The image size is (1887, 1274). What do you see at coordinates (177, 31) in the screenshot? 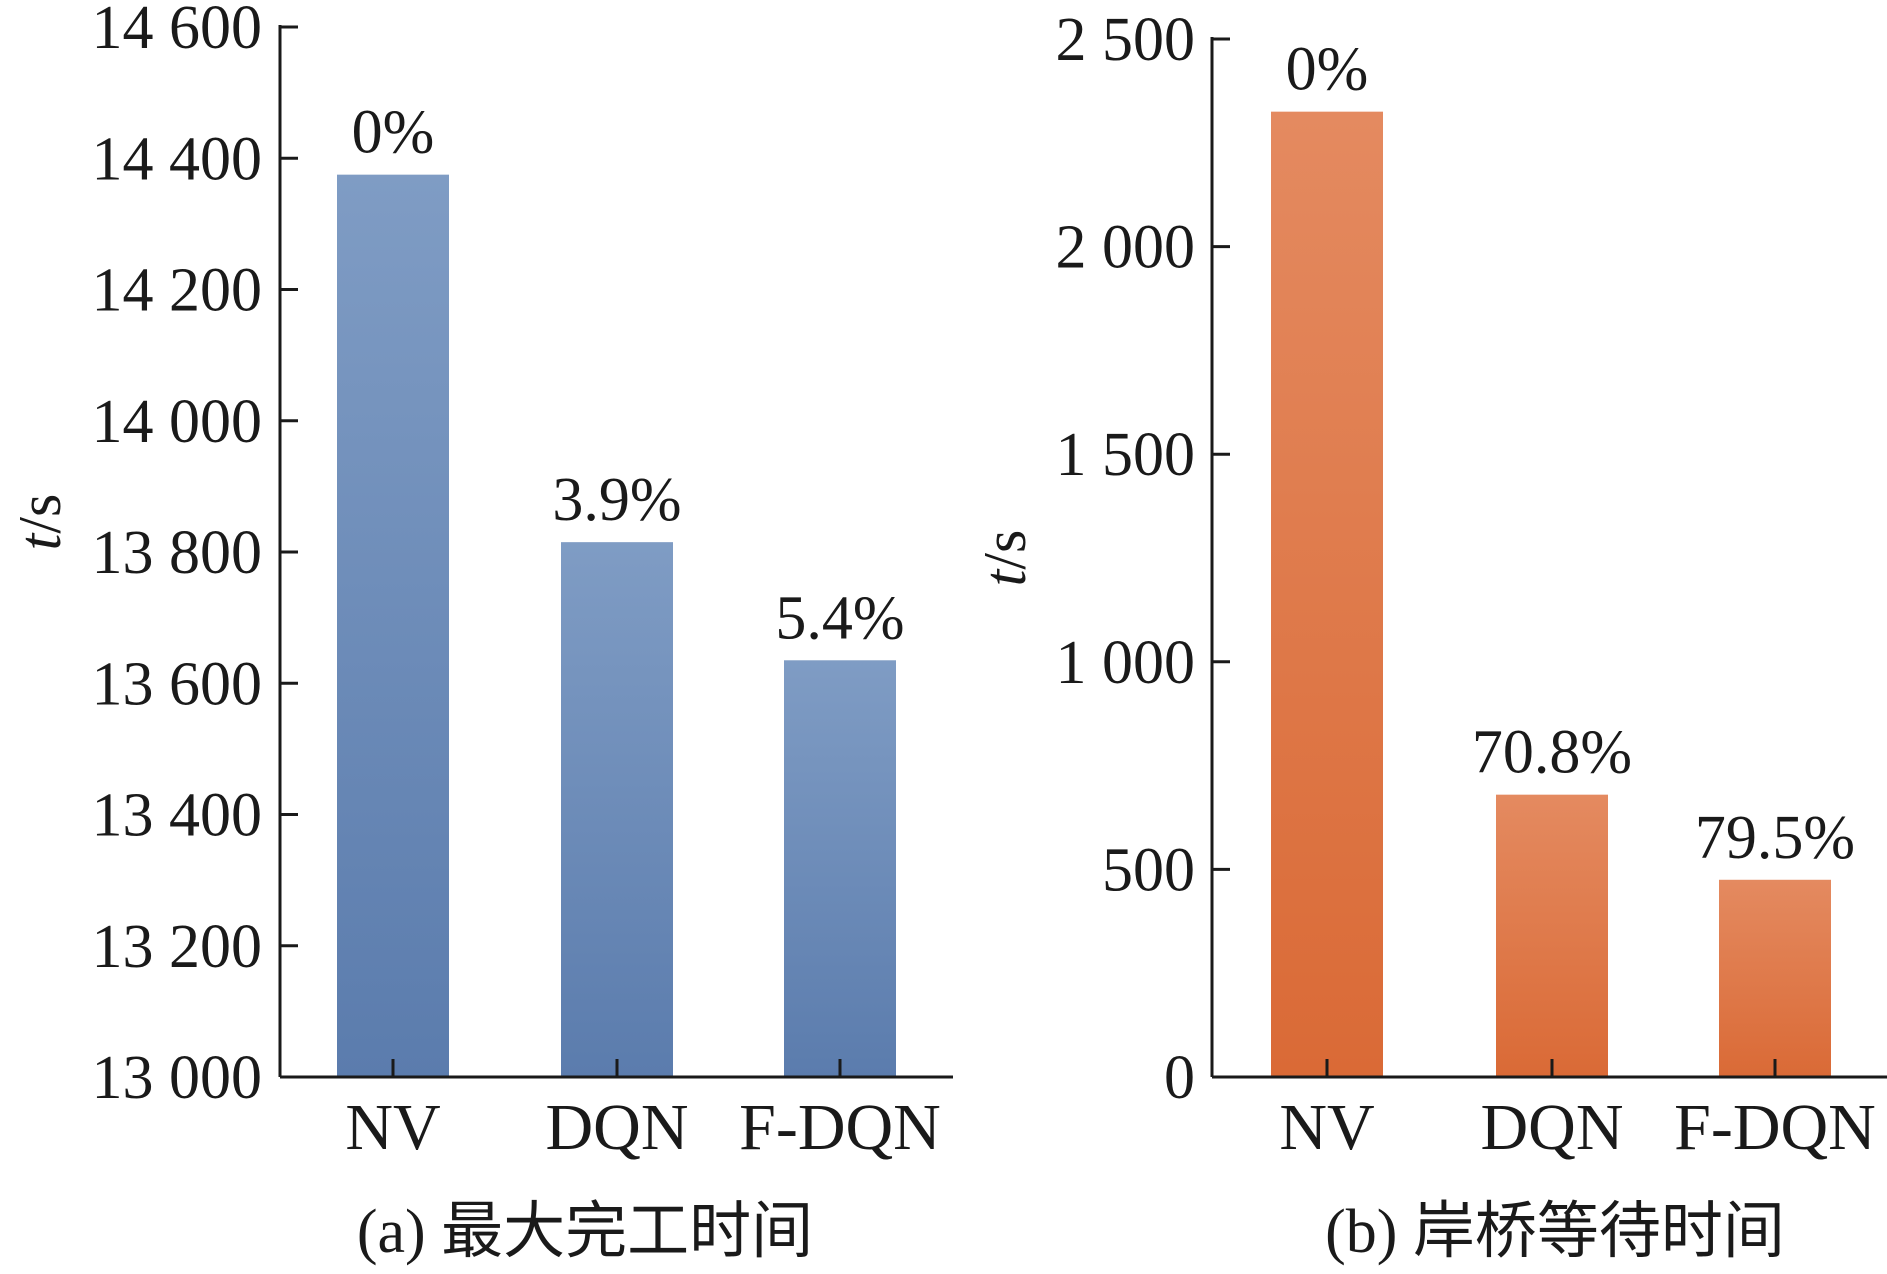
I see `y-tick-label: 14 600` at bounding box center [177, 31].